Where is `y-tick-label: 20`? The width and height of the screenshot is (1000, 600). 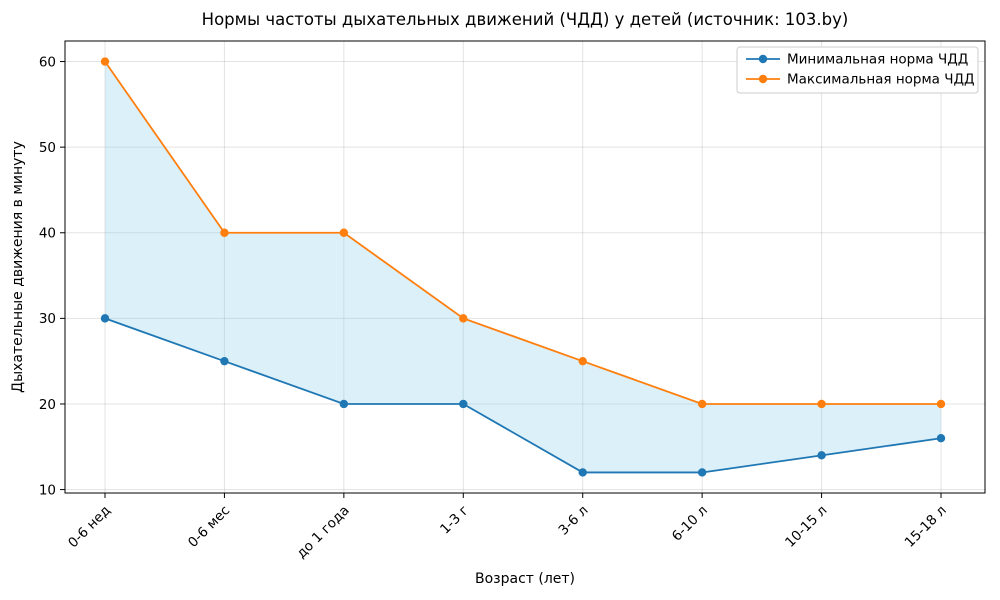 y-tick-label: 20 is located at coordinates (47, 405).